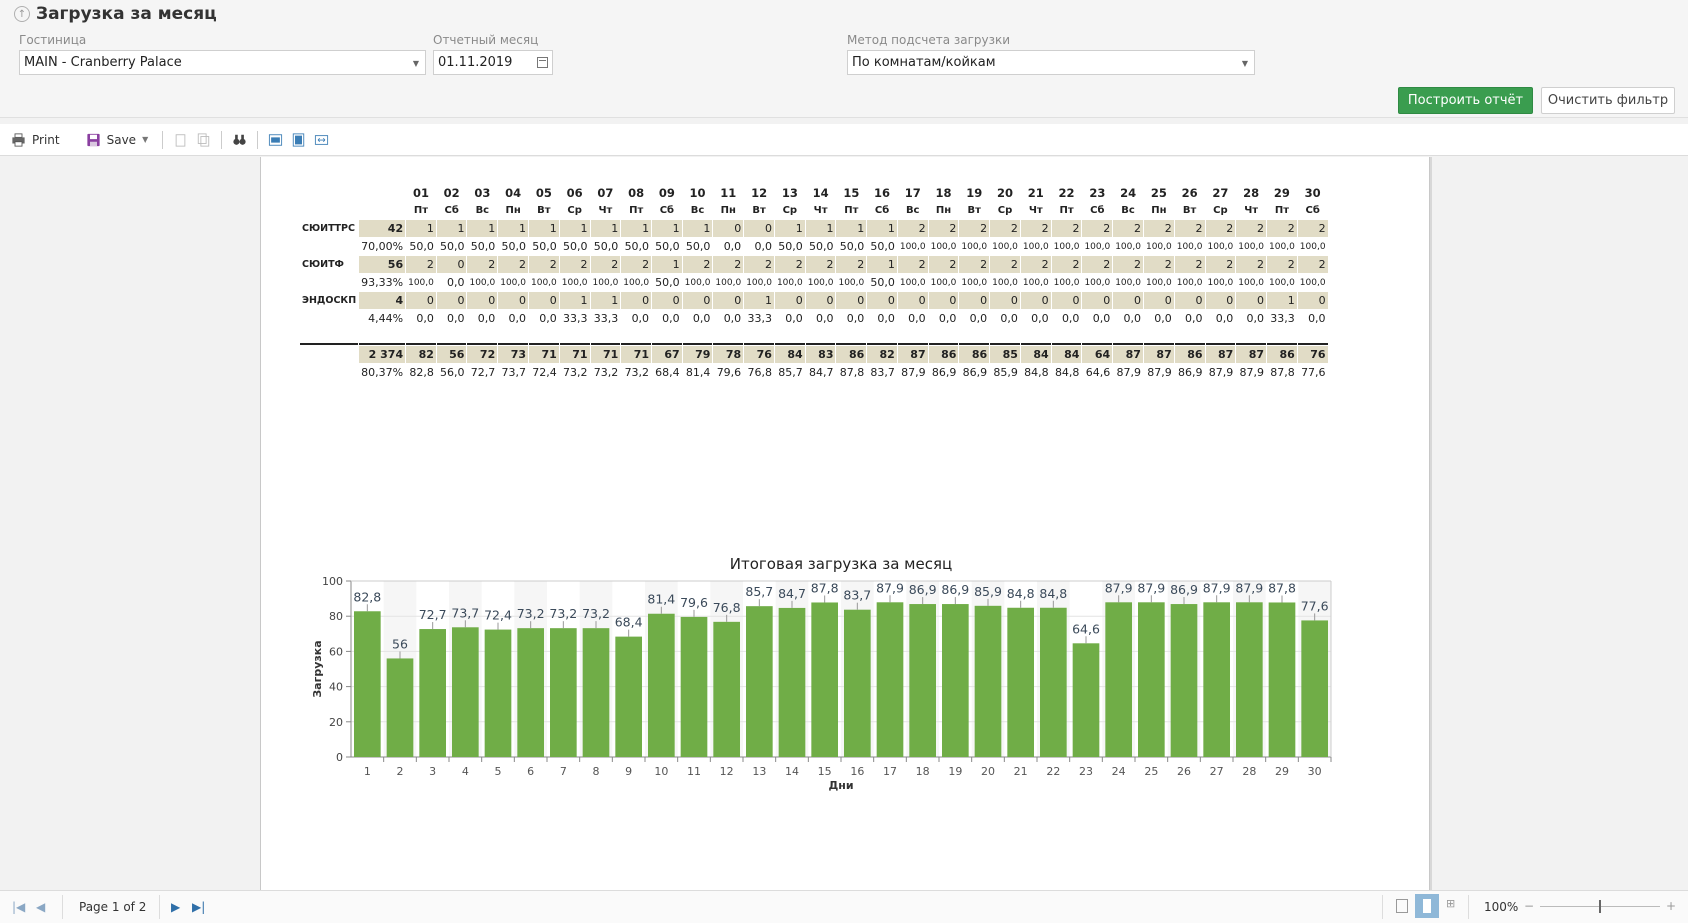  What do you see at coordinates (923, 589) in the screenshot?
I see `data-label: 86,9` at bounding box center [923, 589].